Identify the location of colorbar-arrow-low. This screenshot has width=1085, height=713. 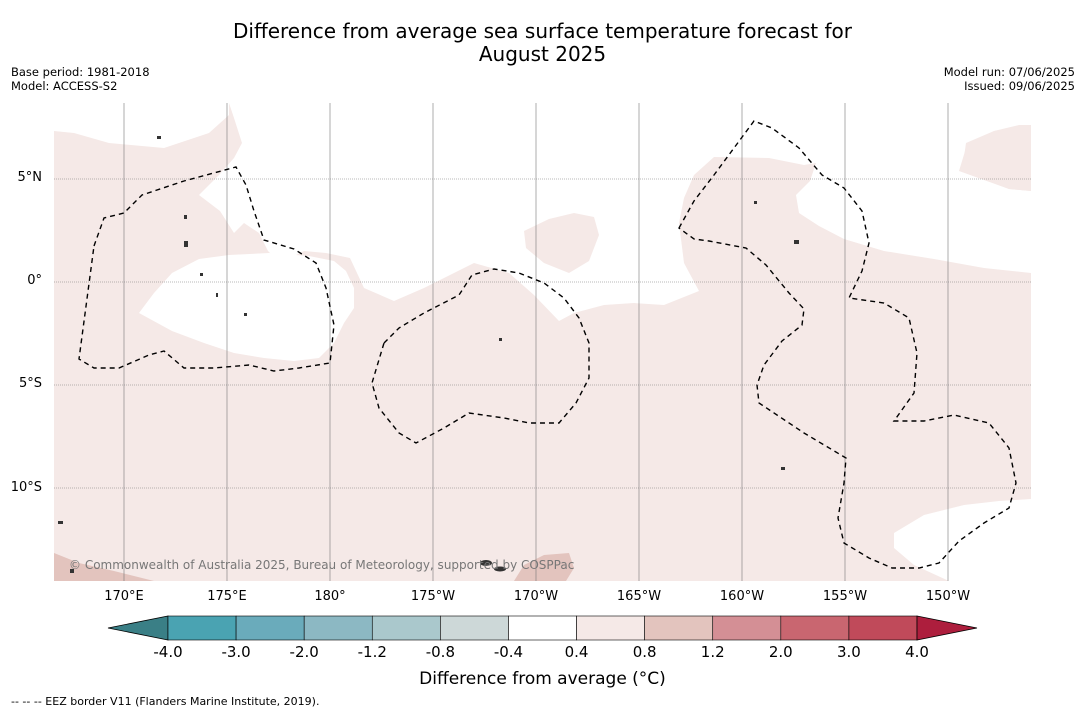
(138, 628).